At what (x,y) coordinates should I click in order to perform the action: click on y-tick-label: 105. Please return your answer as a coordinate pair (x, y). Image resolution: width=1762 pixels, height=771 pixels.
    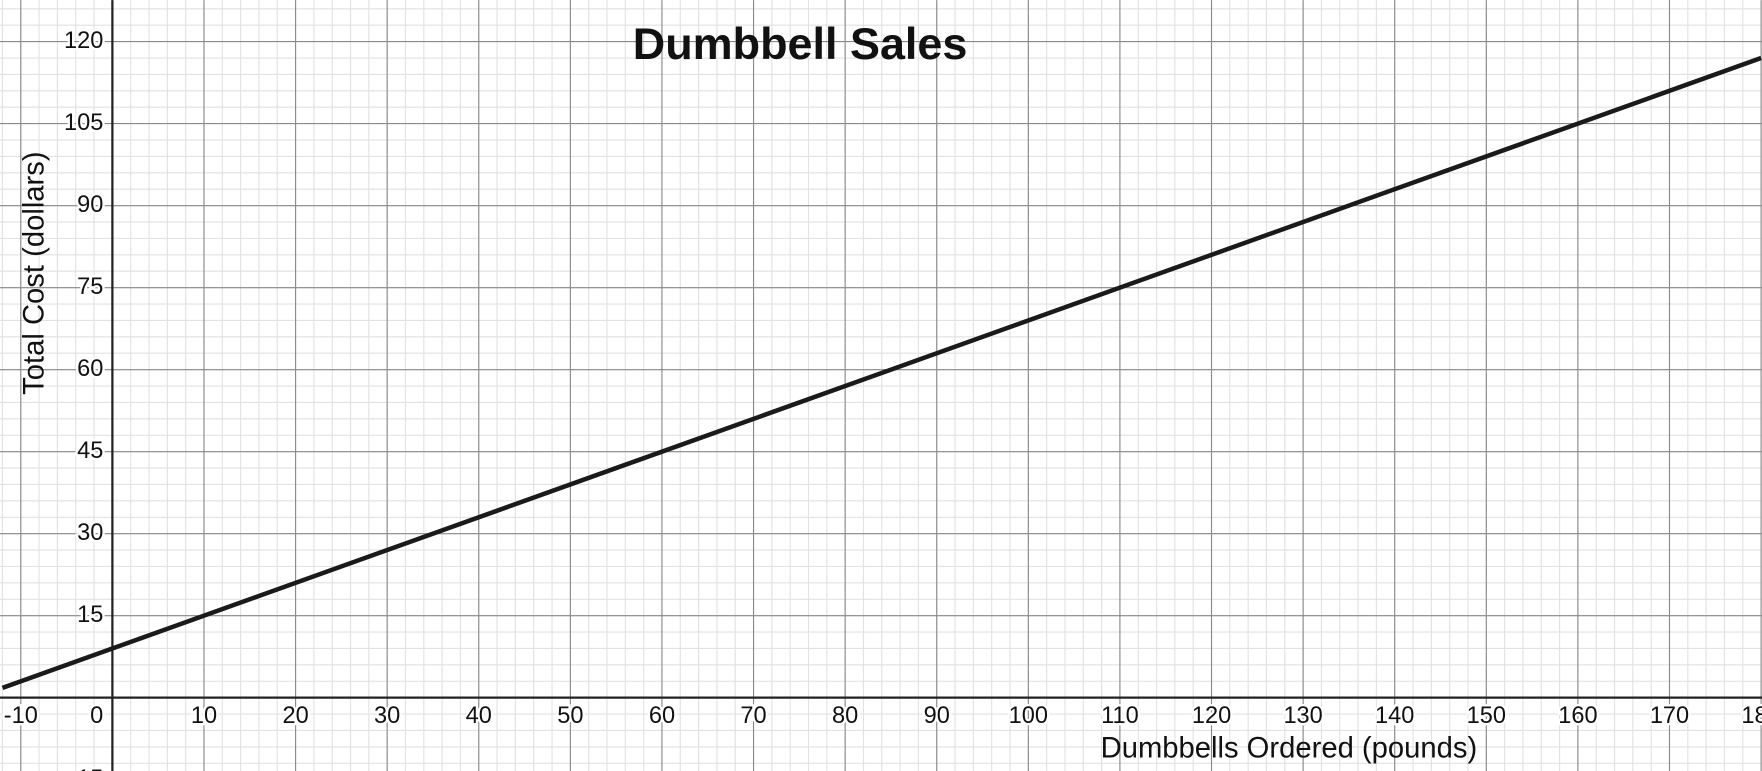
    Looking at the image, I should click on (83, 122).